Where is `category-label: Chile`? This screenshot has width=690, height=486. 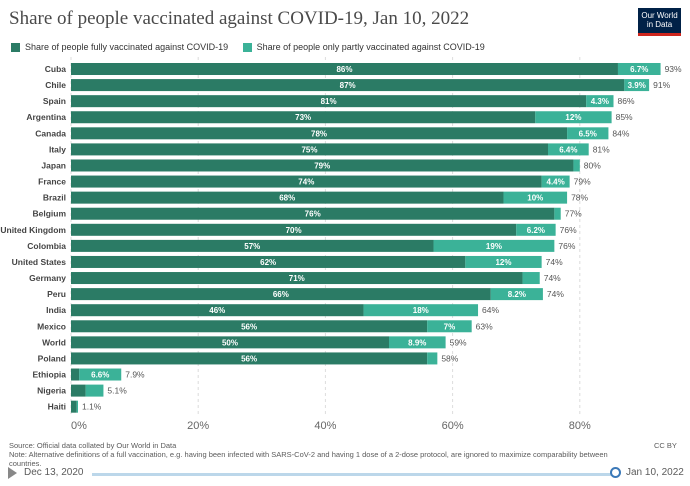
category-label: Chile is located at coordinates (55, 85).